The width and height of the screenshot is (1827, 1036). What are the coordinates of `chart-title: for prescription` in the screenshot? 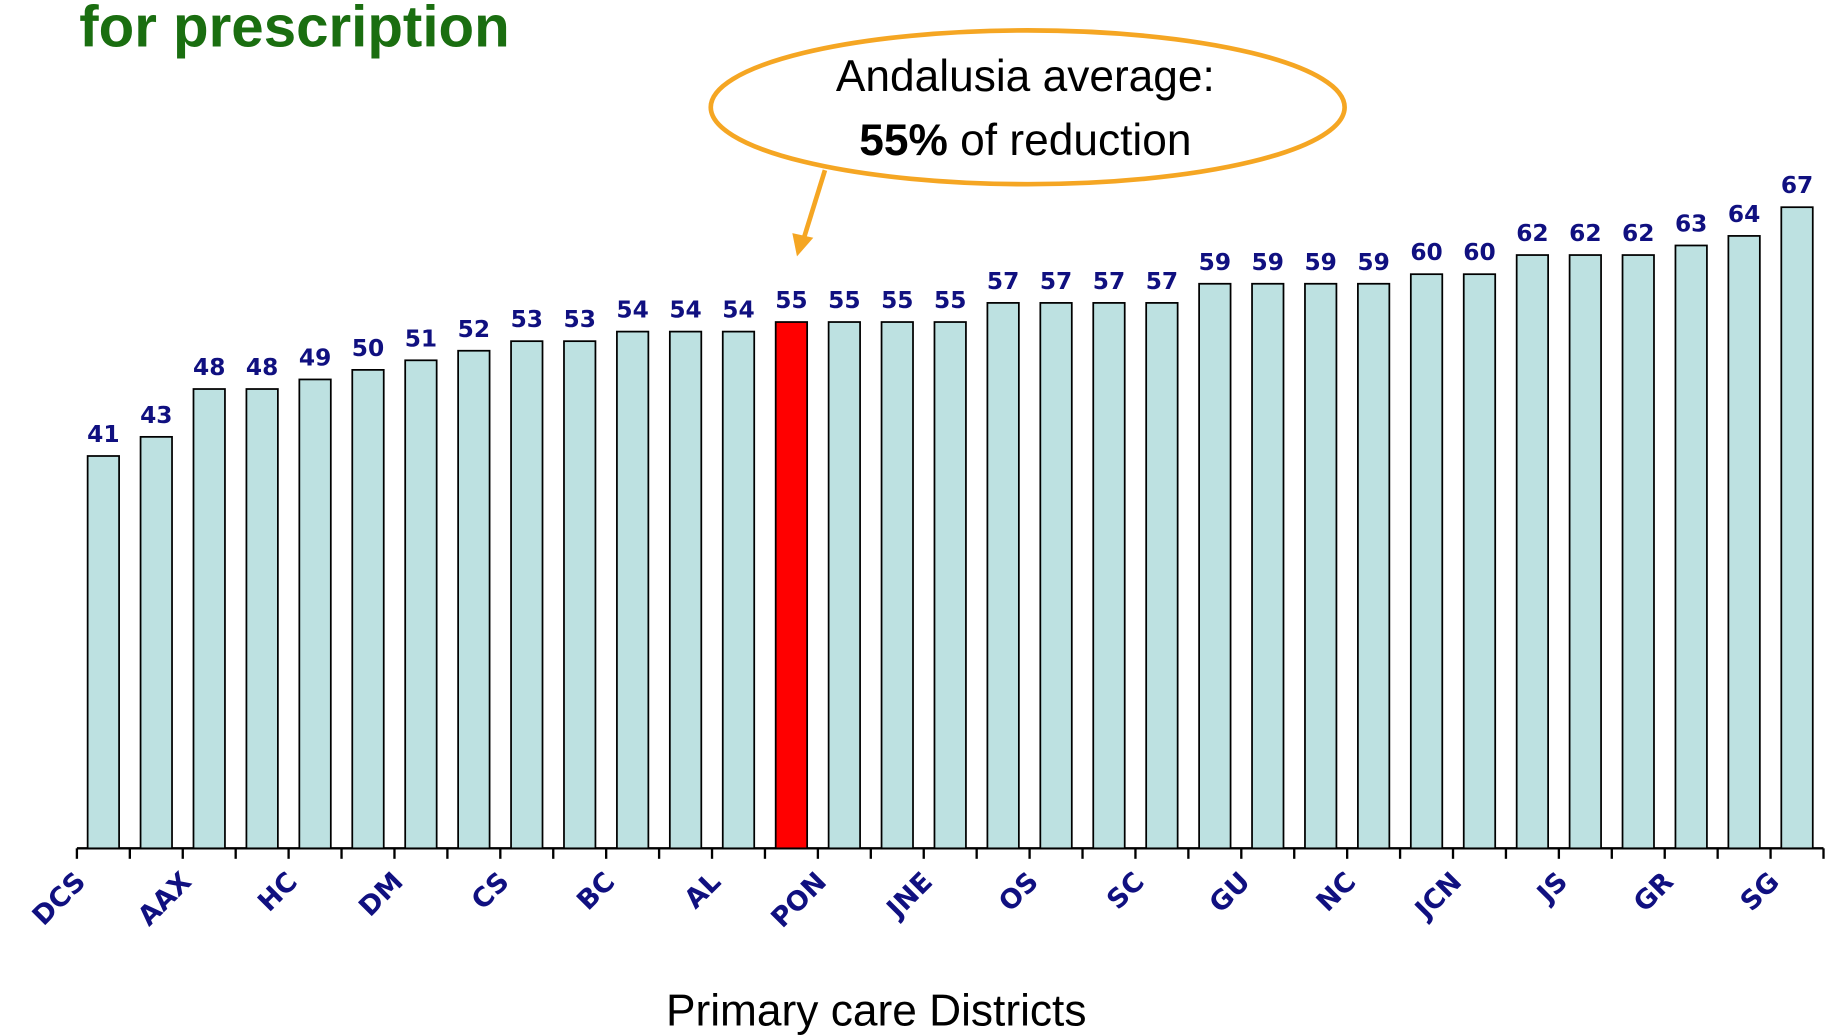 It's located at (294, 30).